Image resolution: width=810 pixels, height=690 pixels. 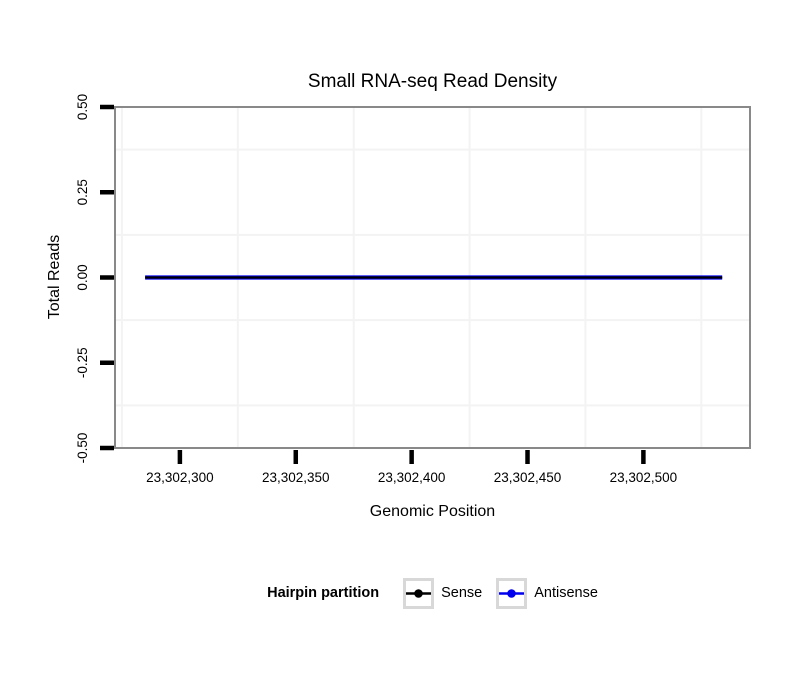 I want to click on x-tick-label: 23,302,500, so click(x=644, y=477).